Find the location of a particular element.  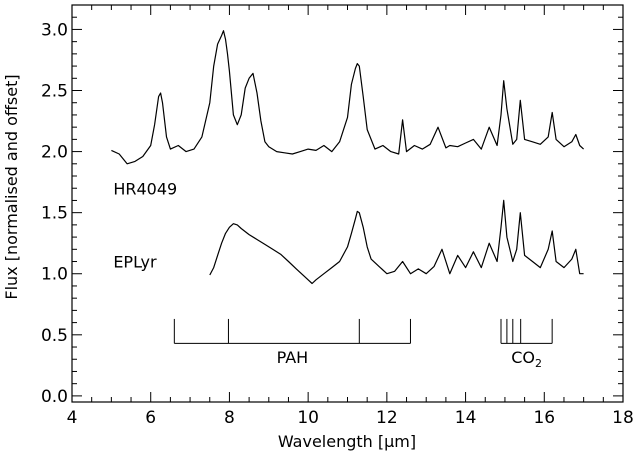

x-axis-label: Wavelength [μm] is located at coordinates (347, 441).